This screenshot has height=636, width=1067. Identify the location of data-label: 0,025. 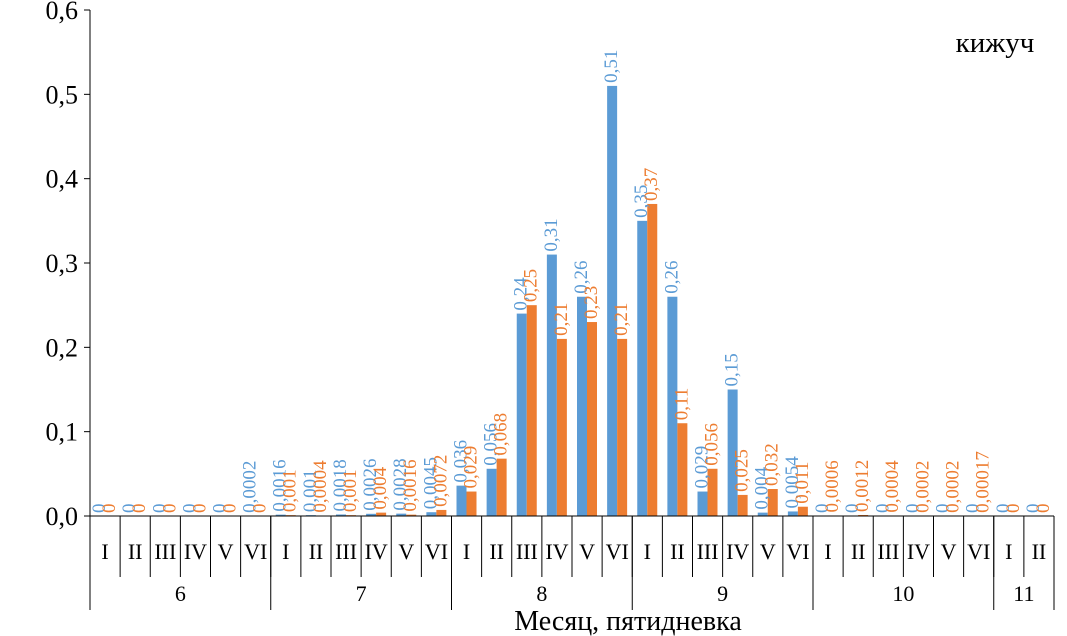
(742, 470).